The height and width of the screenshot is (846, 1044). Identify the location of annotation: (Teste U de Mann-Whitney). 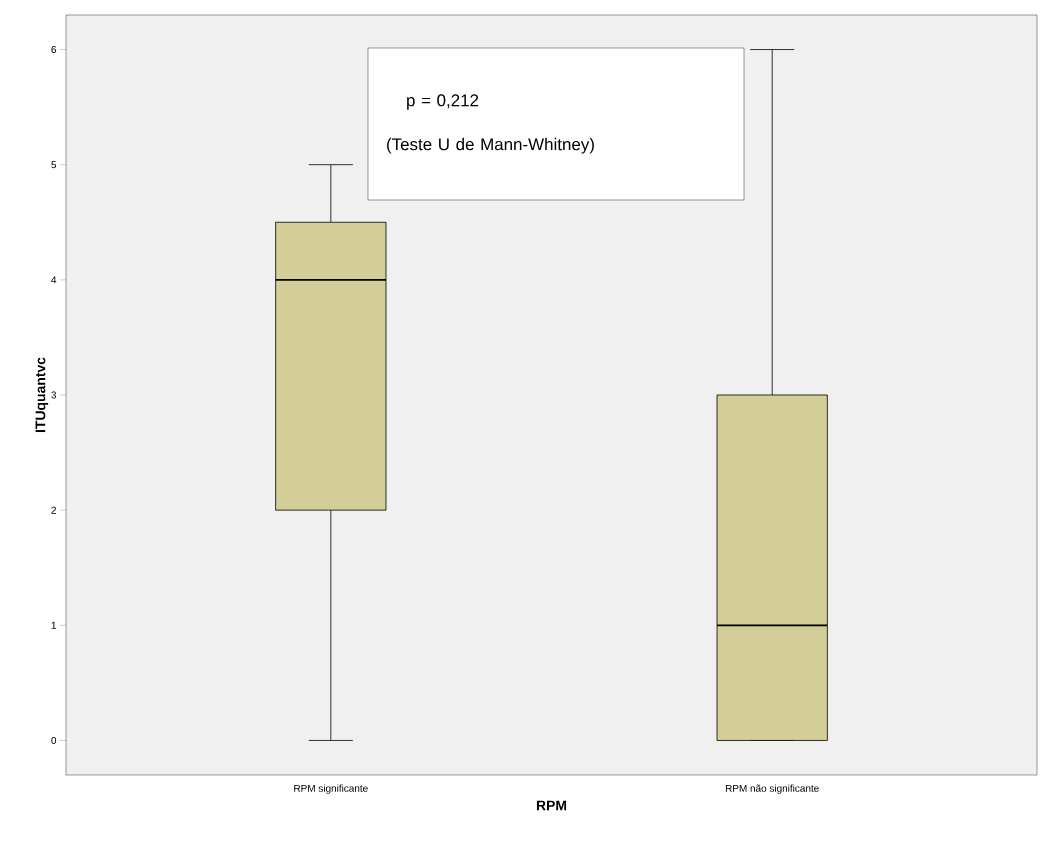
(490, 145).